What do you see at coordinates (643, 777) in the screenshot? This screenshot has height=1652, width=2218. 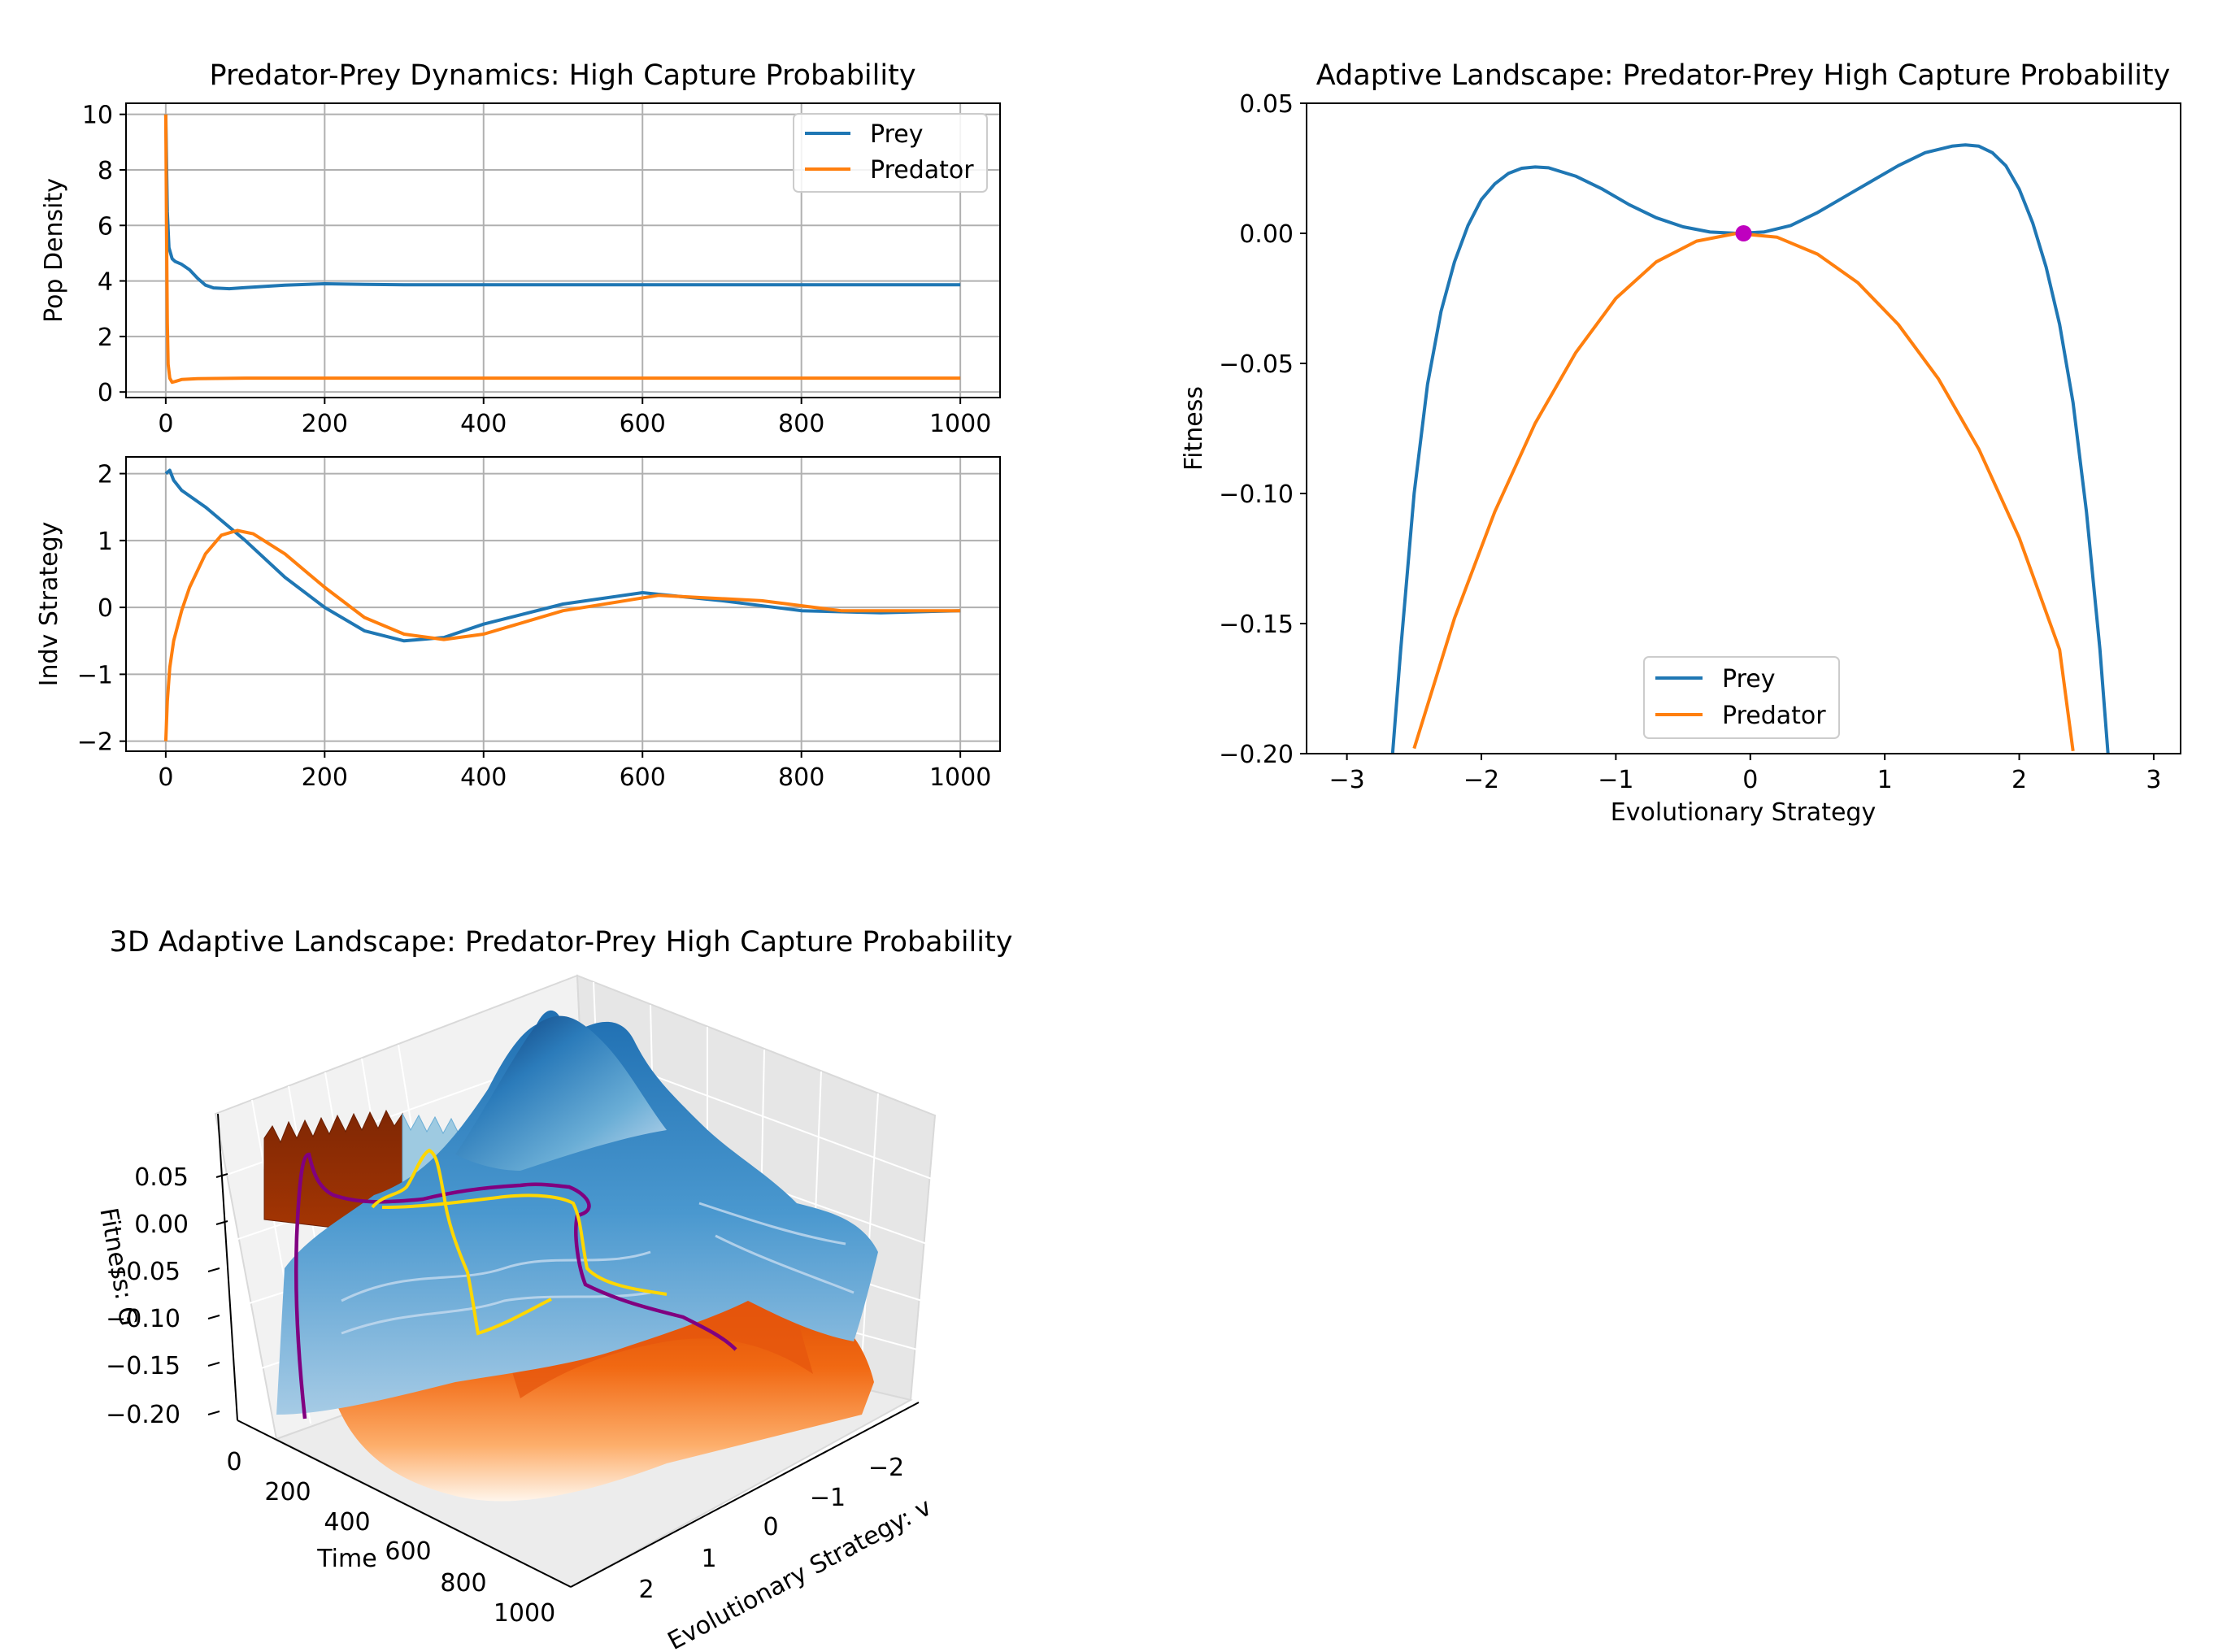 I see `p2-xtick-label: 600` at bounding box center [643, 777].